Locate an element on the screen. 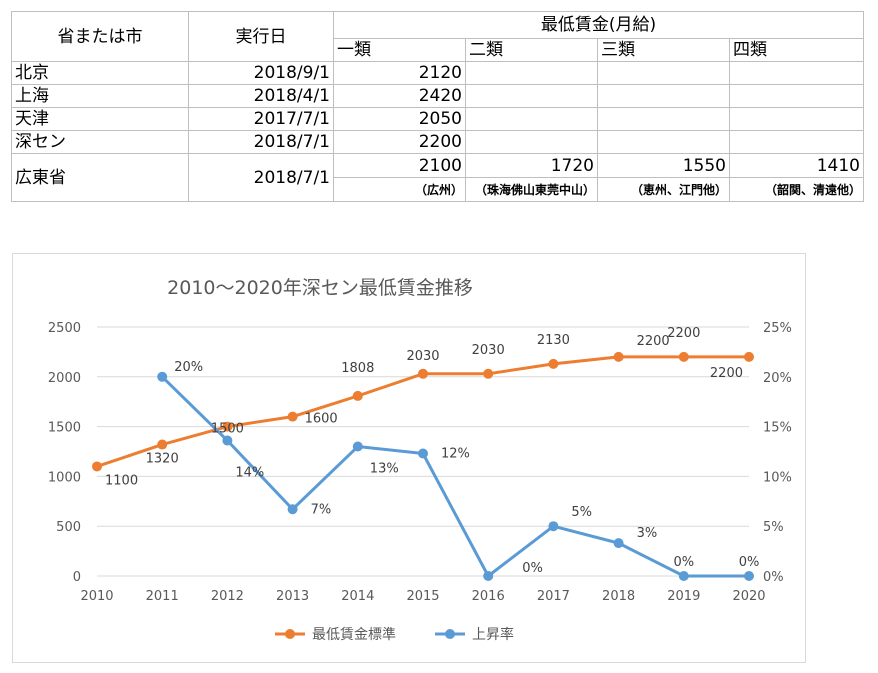 This screenshot has height=673, width=878. y-right-tick-label: 20% is located at coordinates (777, 378).